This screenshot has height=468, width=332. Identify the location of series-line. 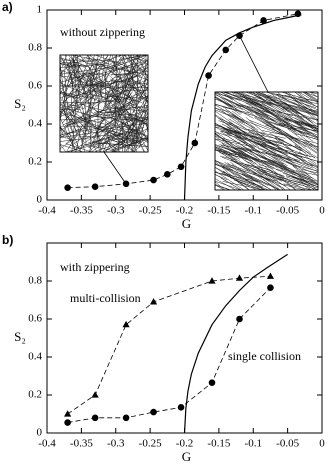
(242, 107).